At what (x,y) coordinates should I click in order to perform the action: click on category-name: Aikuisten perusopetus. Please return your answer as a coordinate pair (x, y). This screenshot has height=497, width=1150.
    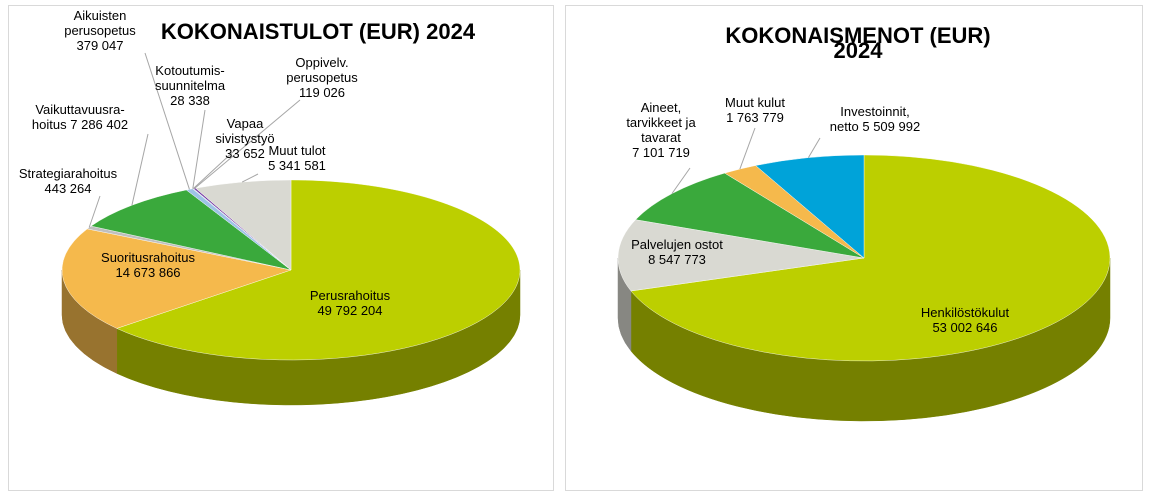
    Looking at the image, I should click on (100, 23).